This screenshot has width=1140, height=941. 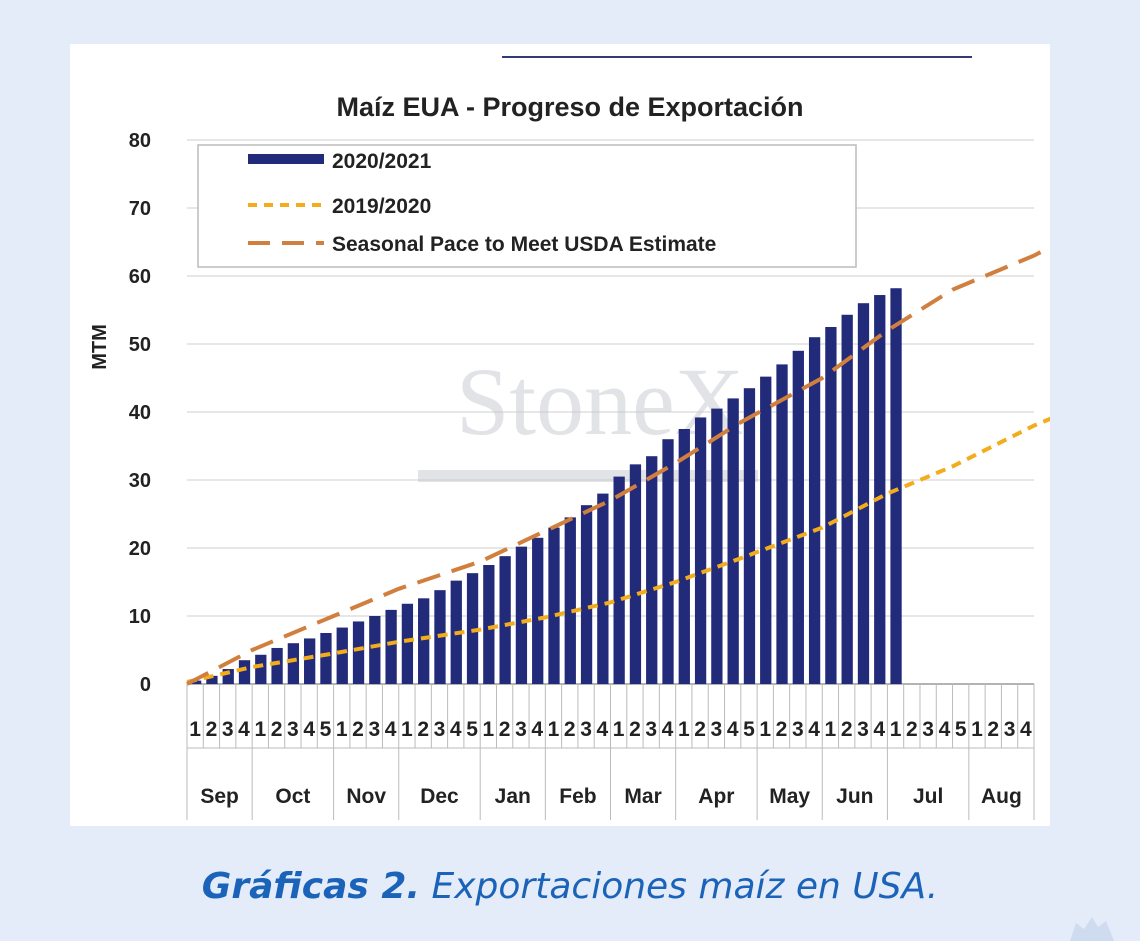 I want to click on y-axis-ticks: 0 10 20 30 40 50 60 70 80, so click(x=140, y=413).